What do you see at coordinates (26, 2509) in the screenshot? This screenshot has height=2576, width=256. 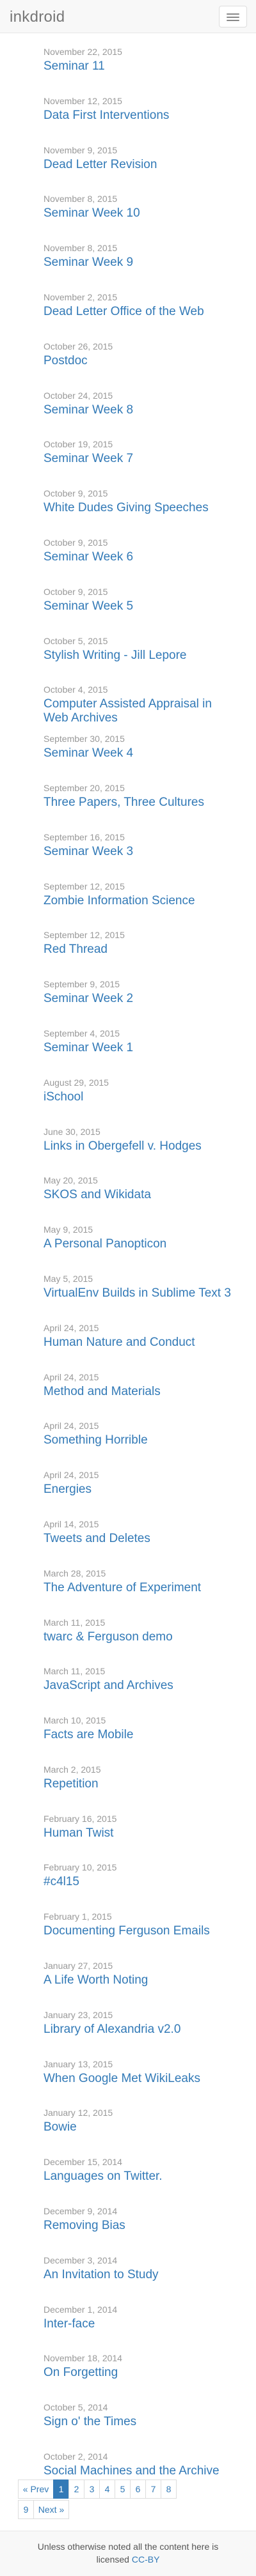 I see `page-link-9: 9` at bounding box center [26, 2509].